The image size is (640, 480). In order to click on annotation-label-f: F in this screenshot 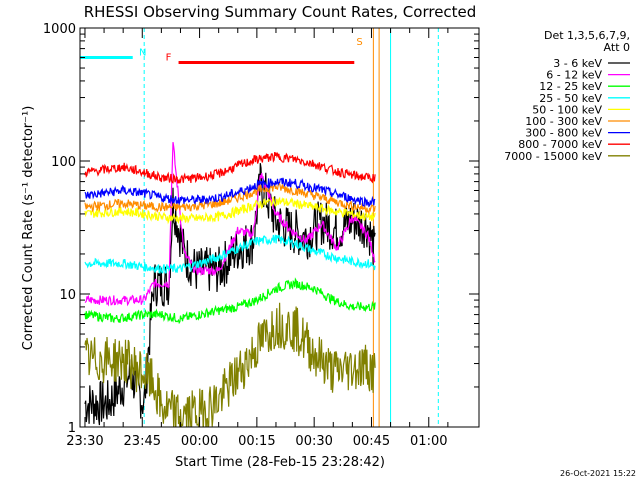, I will do `click(169, 58)`.